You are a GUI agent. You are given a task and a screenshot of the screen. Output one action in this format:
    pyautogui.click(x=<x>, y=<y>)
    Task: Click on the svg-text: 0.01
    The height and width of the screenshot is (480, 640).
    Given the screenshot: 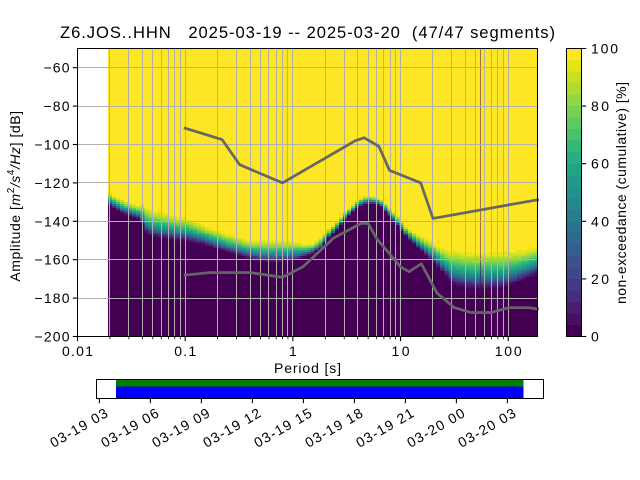 What is the action you would take?
    pyautogui.click(x=77, y=351)
    